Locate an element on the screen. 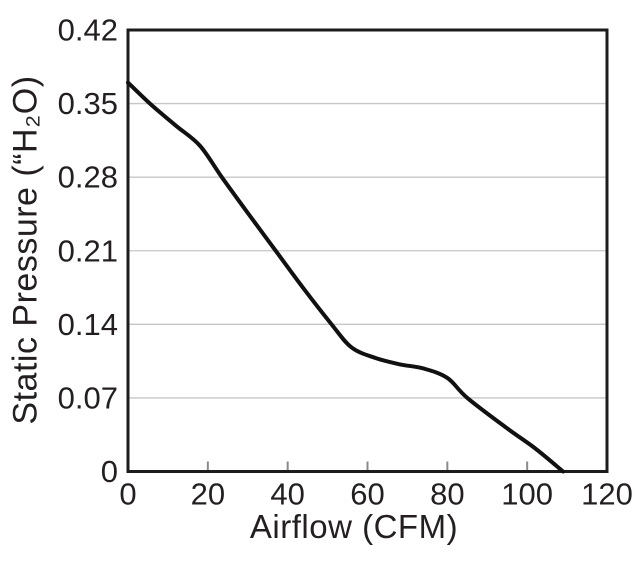 The height and width of the screenshot is (562, 640). y-tick-label: 0.28 is located at coordinates (88, 177).